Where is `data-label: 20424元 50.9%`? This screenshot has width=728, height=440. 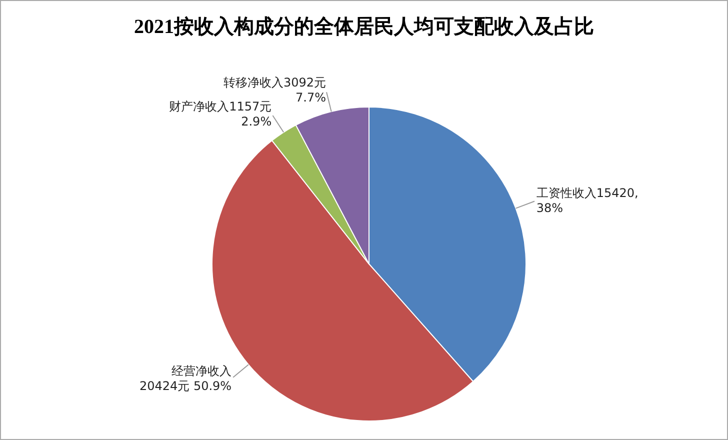
data-label: 20424元 50.9% is located at coordinates (185, 386).